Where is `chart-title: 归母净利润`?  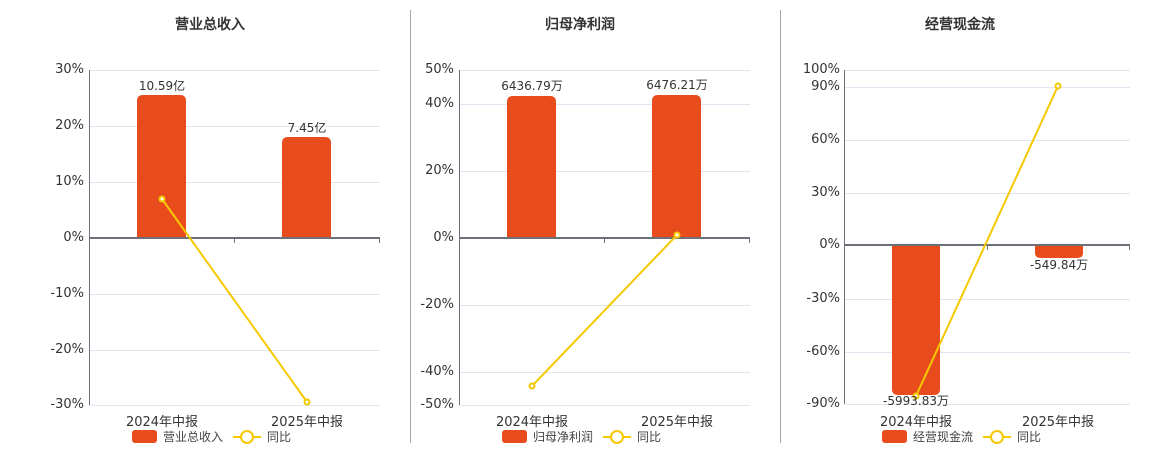 chart-title: 归母净利润 is located at coordinates (580, 25).